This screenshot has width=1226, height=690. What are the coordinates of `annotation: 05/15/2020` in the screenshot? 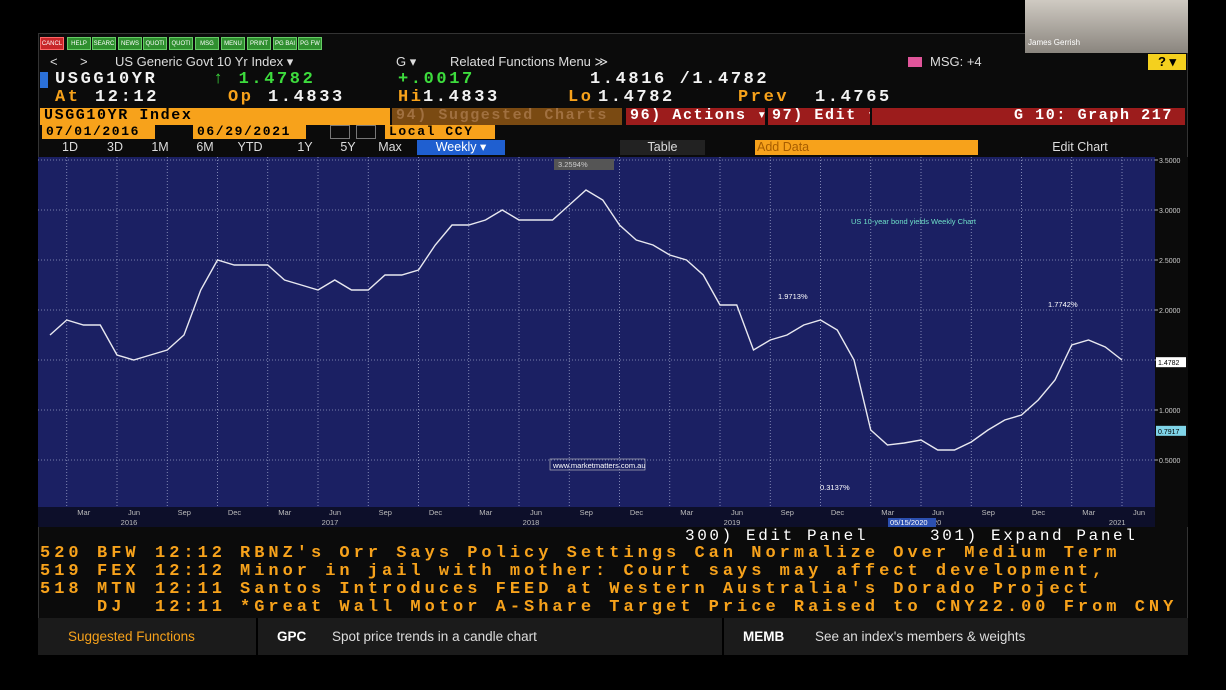 It's located at (909, 522).